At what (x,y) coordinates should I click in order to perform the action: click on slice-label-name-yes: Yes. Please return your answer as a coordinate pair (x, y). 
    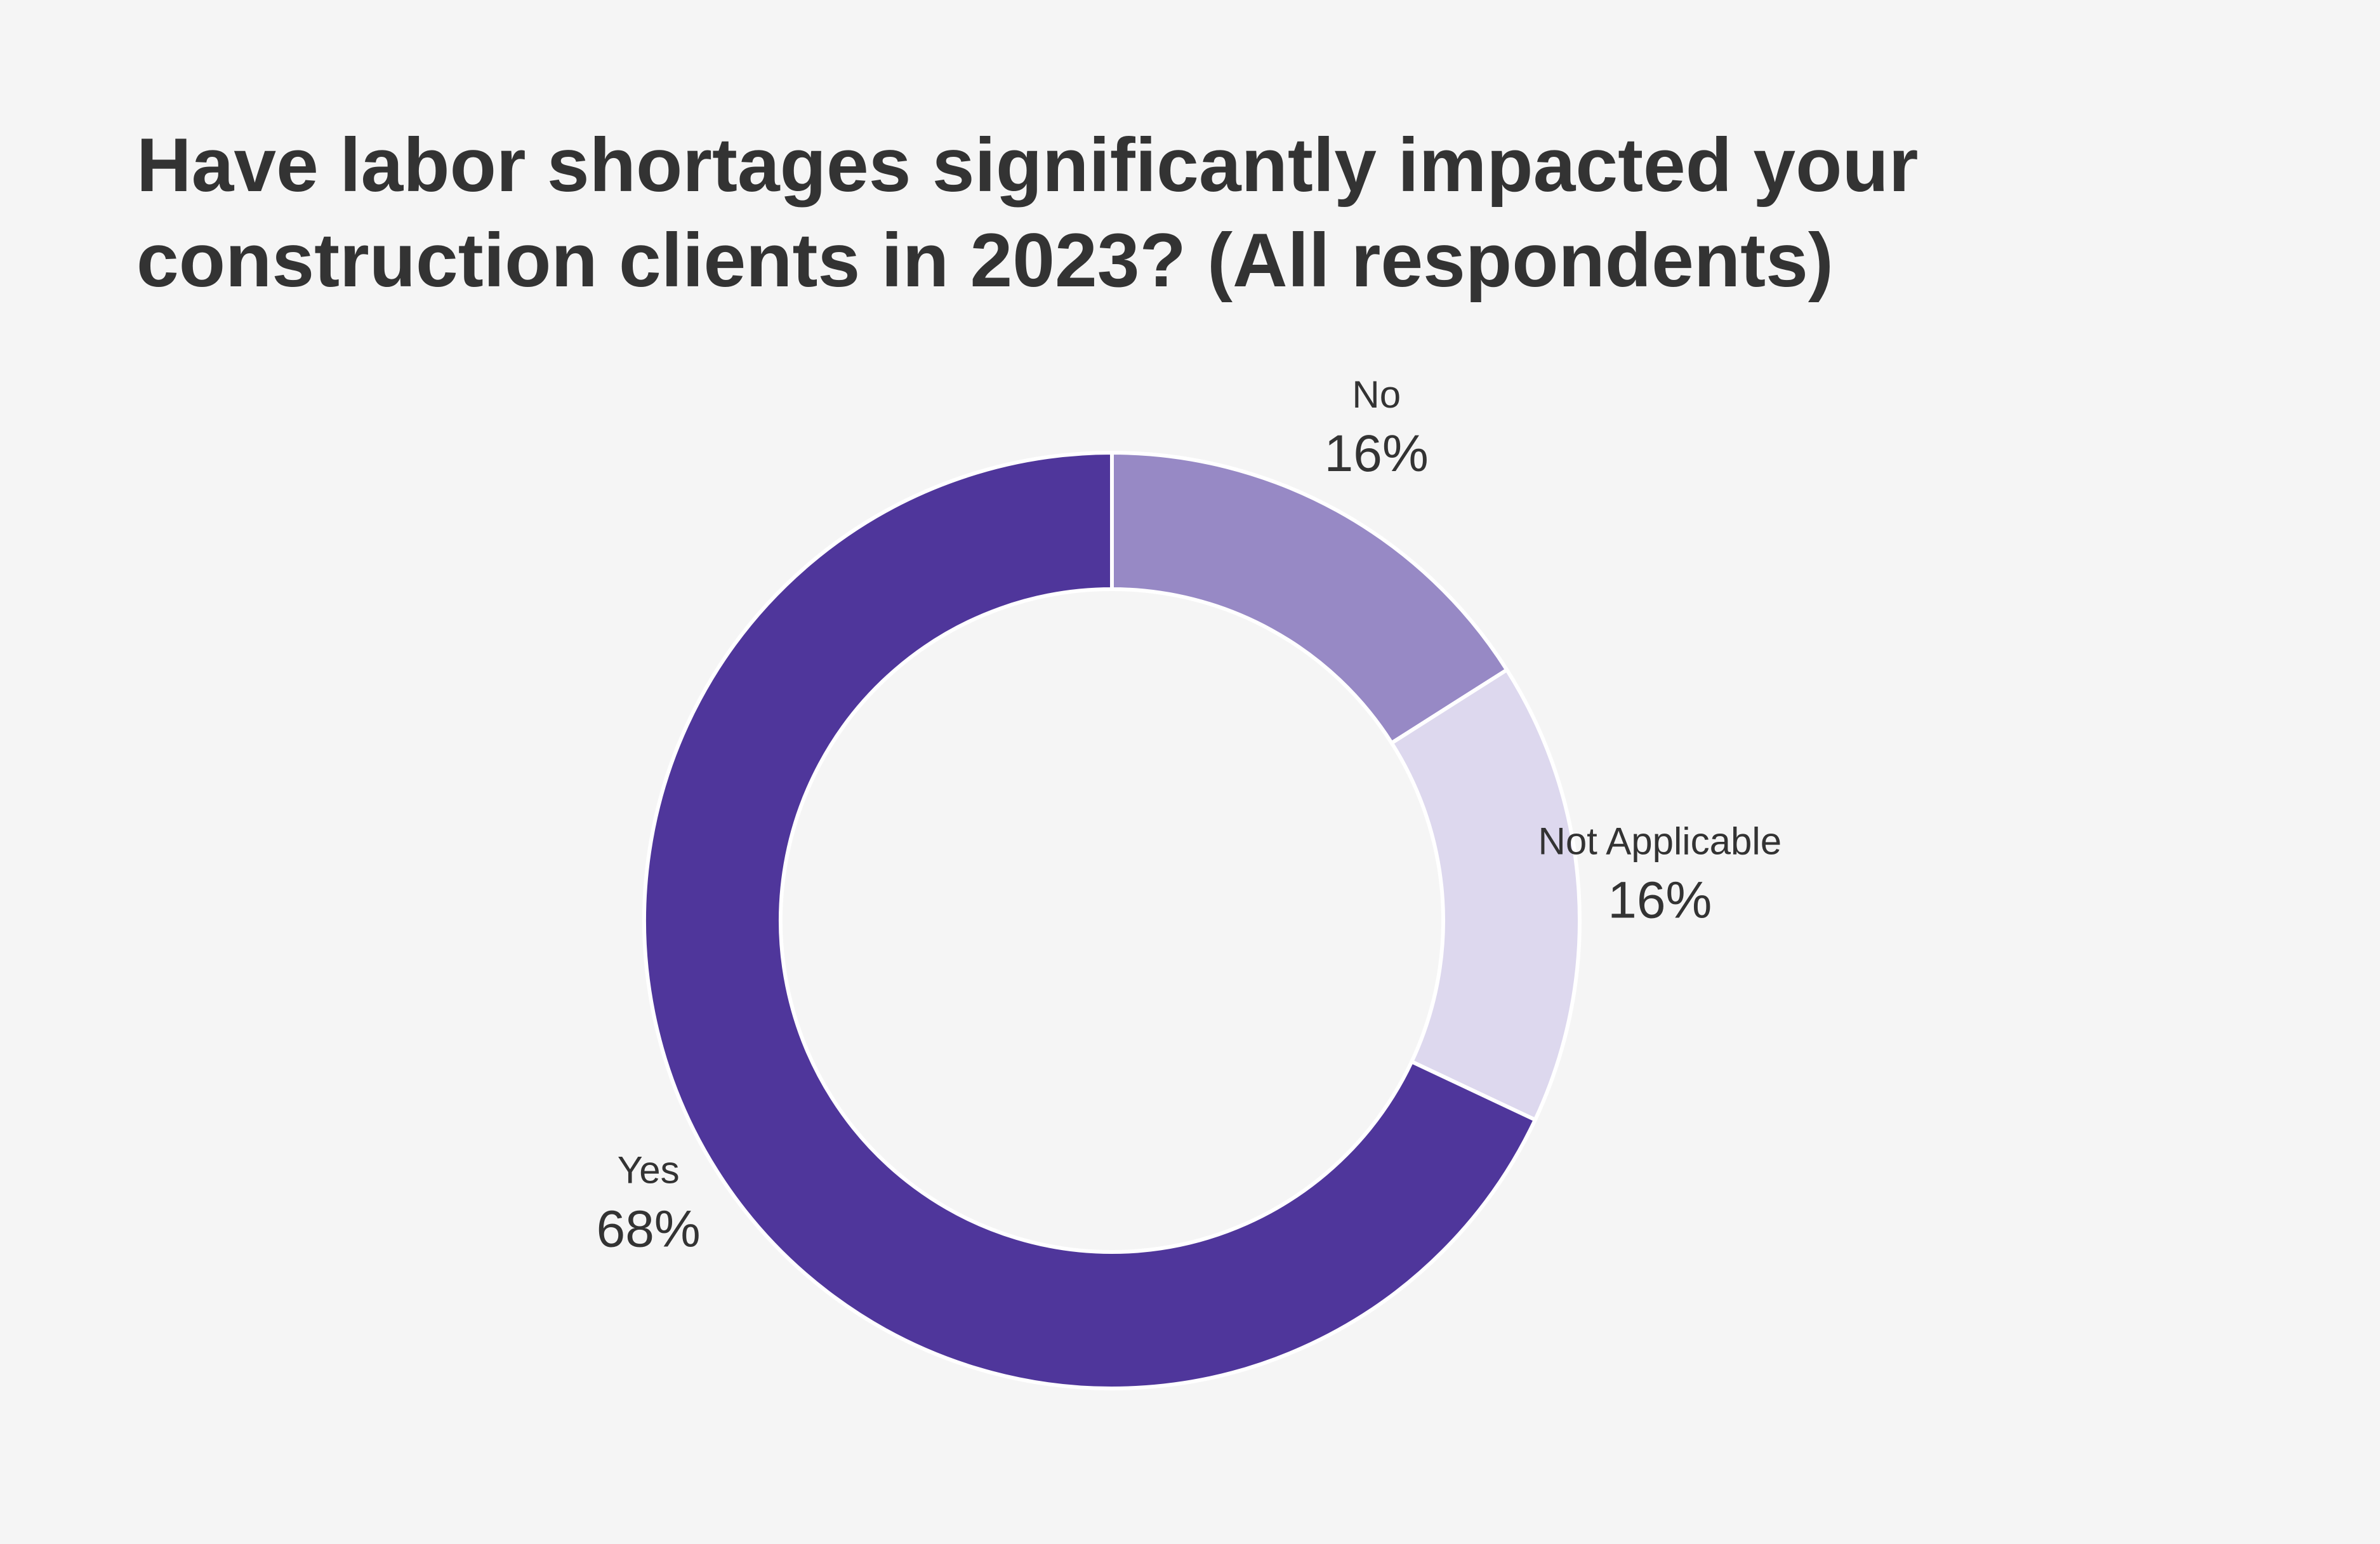
    Looking at the image, I should click on (649, 1169).